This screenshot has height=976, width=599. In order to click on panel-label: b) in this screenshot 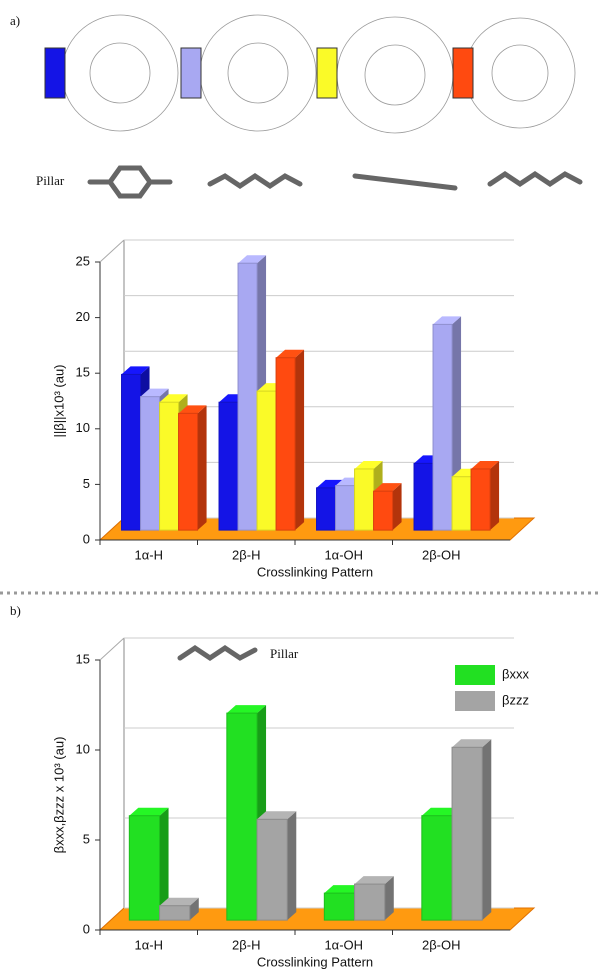, I will do `click(15, 610)`.